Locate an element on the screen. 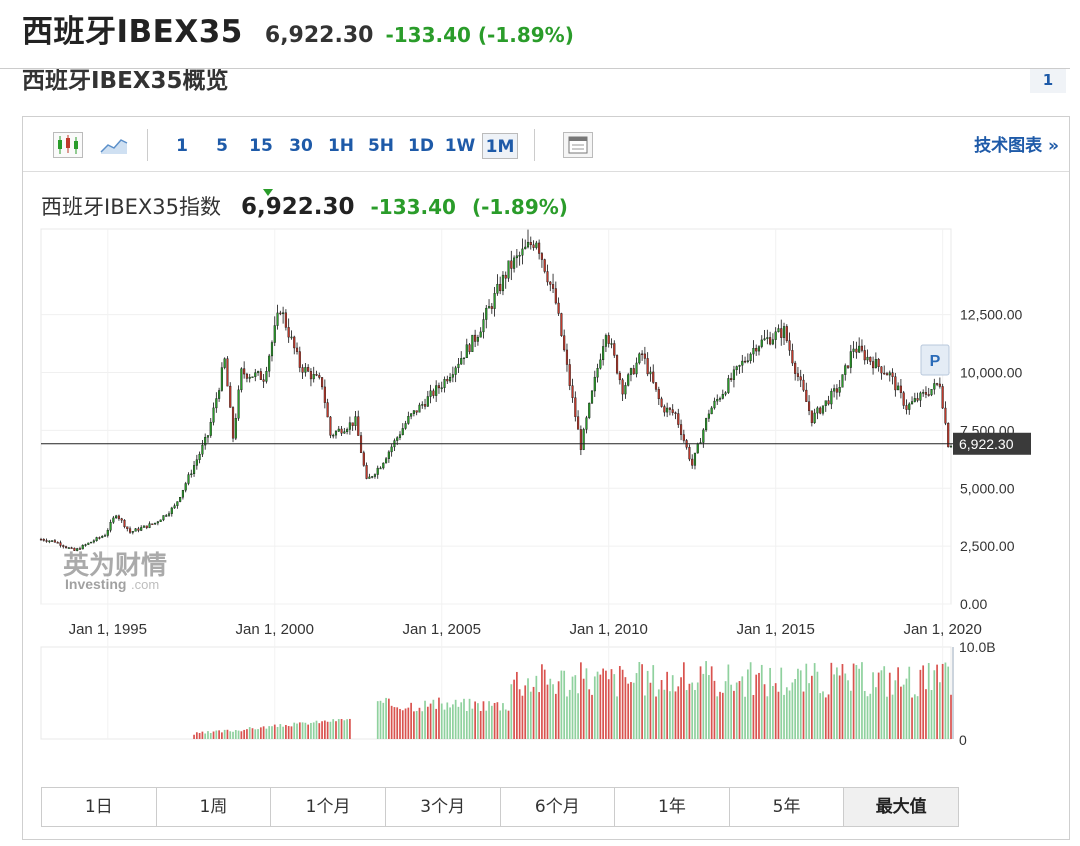 This screenshot has width=1080, height=846. interval-1h: 1H is located at coordinates (341, 146).